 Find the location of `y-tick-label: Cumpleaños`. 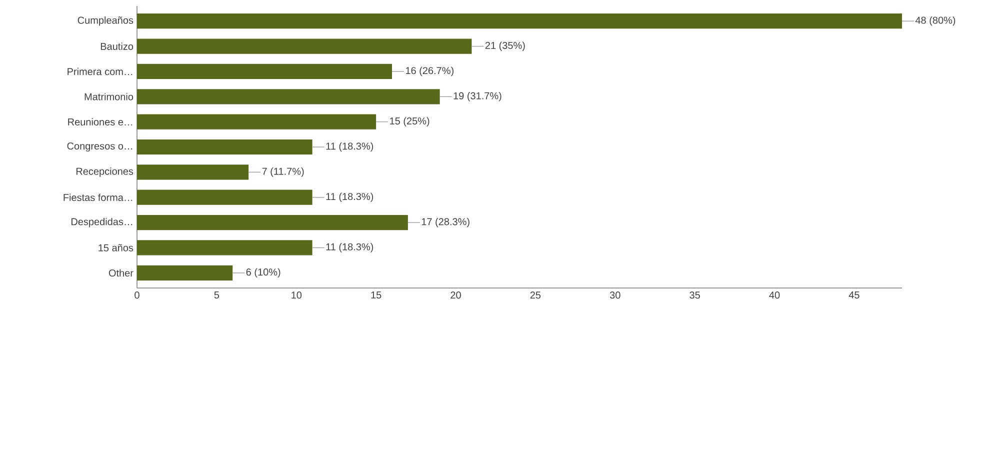

y-tick-label: Cumpleaños is located at coordinates (106, 21).